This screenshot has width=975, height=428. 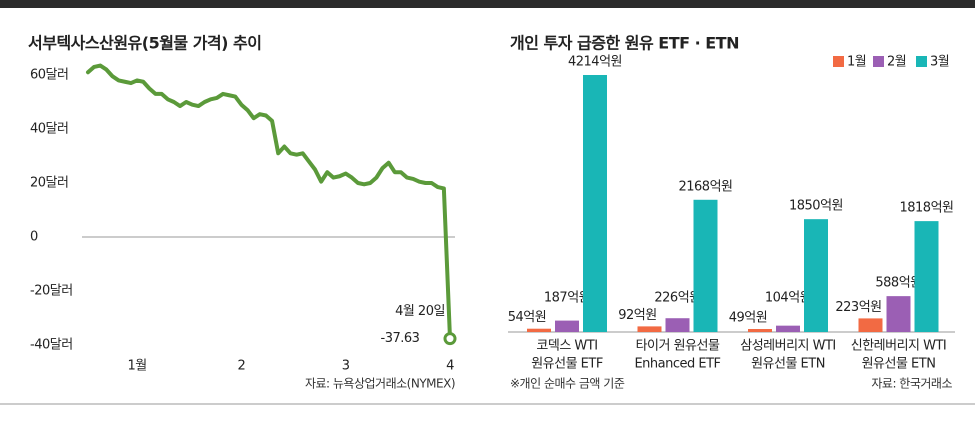 What do you see at coordinates (380, 384) in the screenshot?
I see `source: 자료: 뉴욕상업거래소(NYMEX)` at bounding box center [380, 384].